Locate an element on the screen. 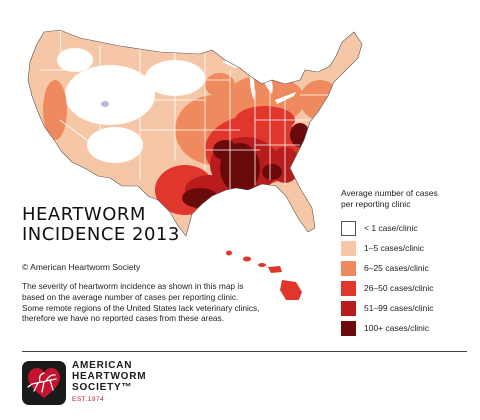 The width and height of the screenshot is (480, 420). lake-erie is located at coordinates (285, 98).